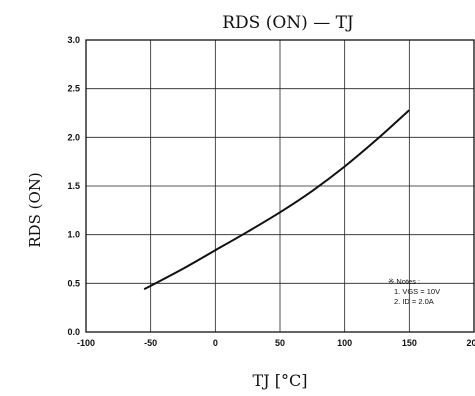 The width and height of the screenshot is (475, 396). I want to click on x-axis-label: TJ [°C], so click(280, 380).